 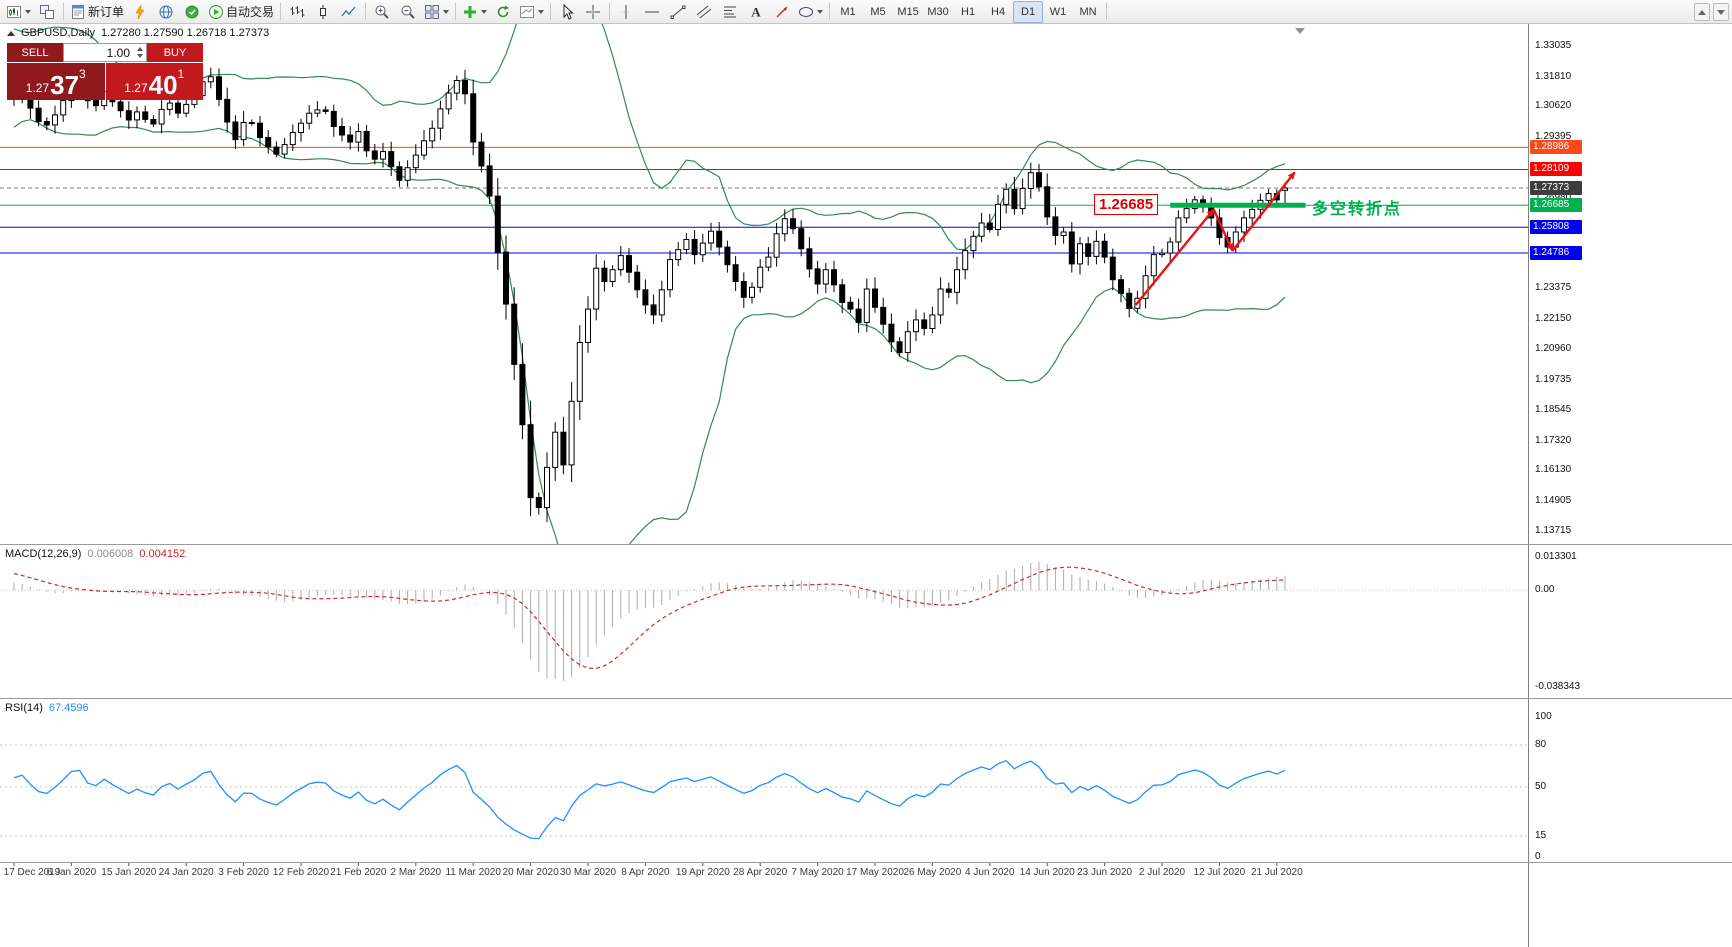 I want to click on volume-stepper, so click(x=140, y=52).